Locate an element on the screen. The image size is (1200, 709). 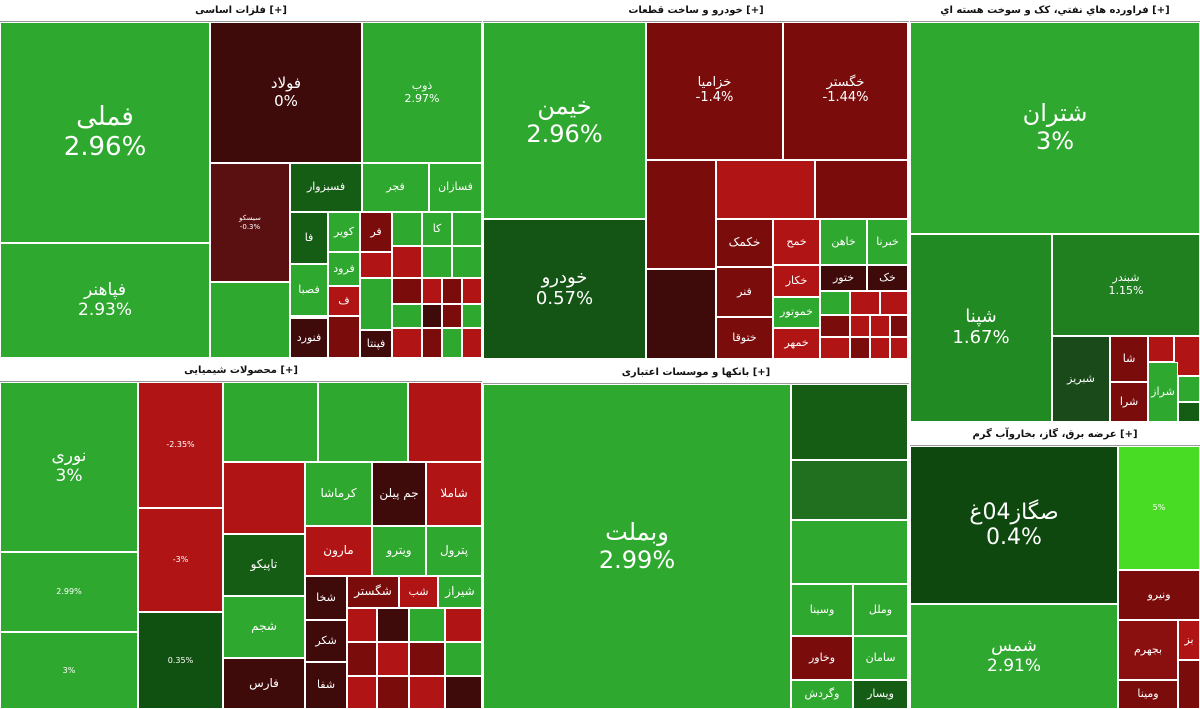
stock-tile: فصبا is located at coordinates (309, 290).